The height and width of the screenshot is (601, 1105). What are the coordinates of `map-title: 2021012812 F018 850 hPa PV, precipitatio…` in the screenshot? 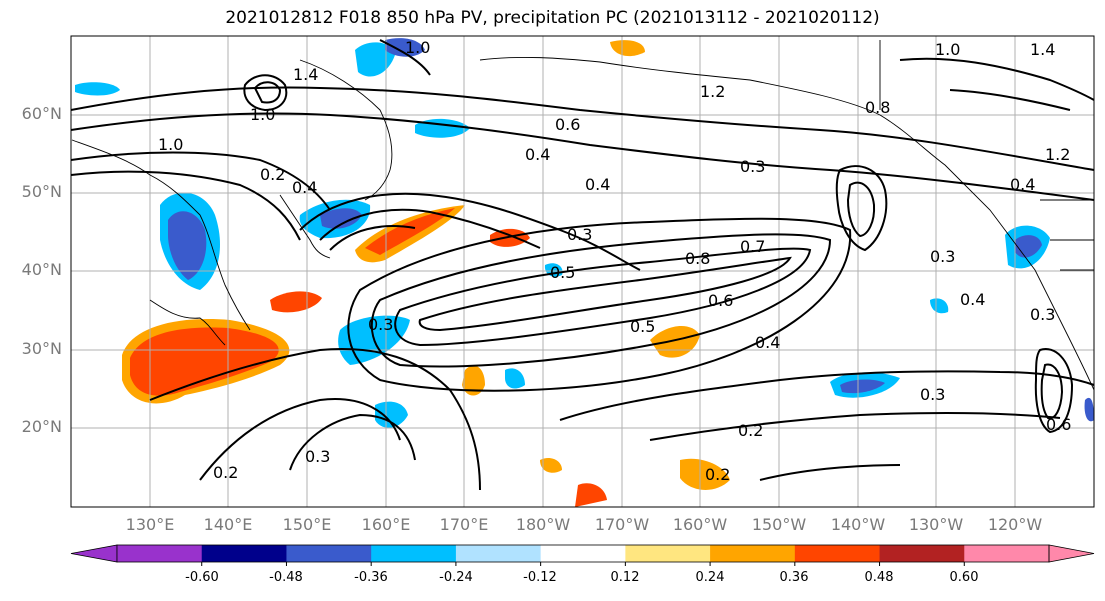 It's located at (552, 18).